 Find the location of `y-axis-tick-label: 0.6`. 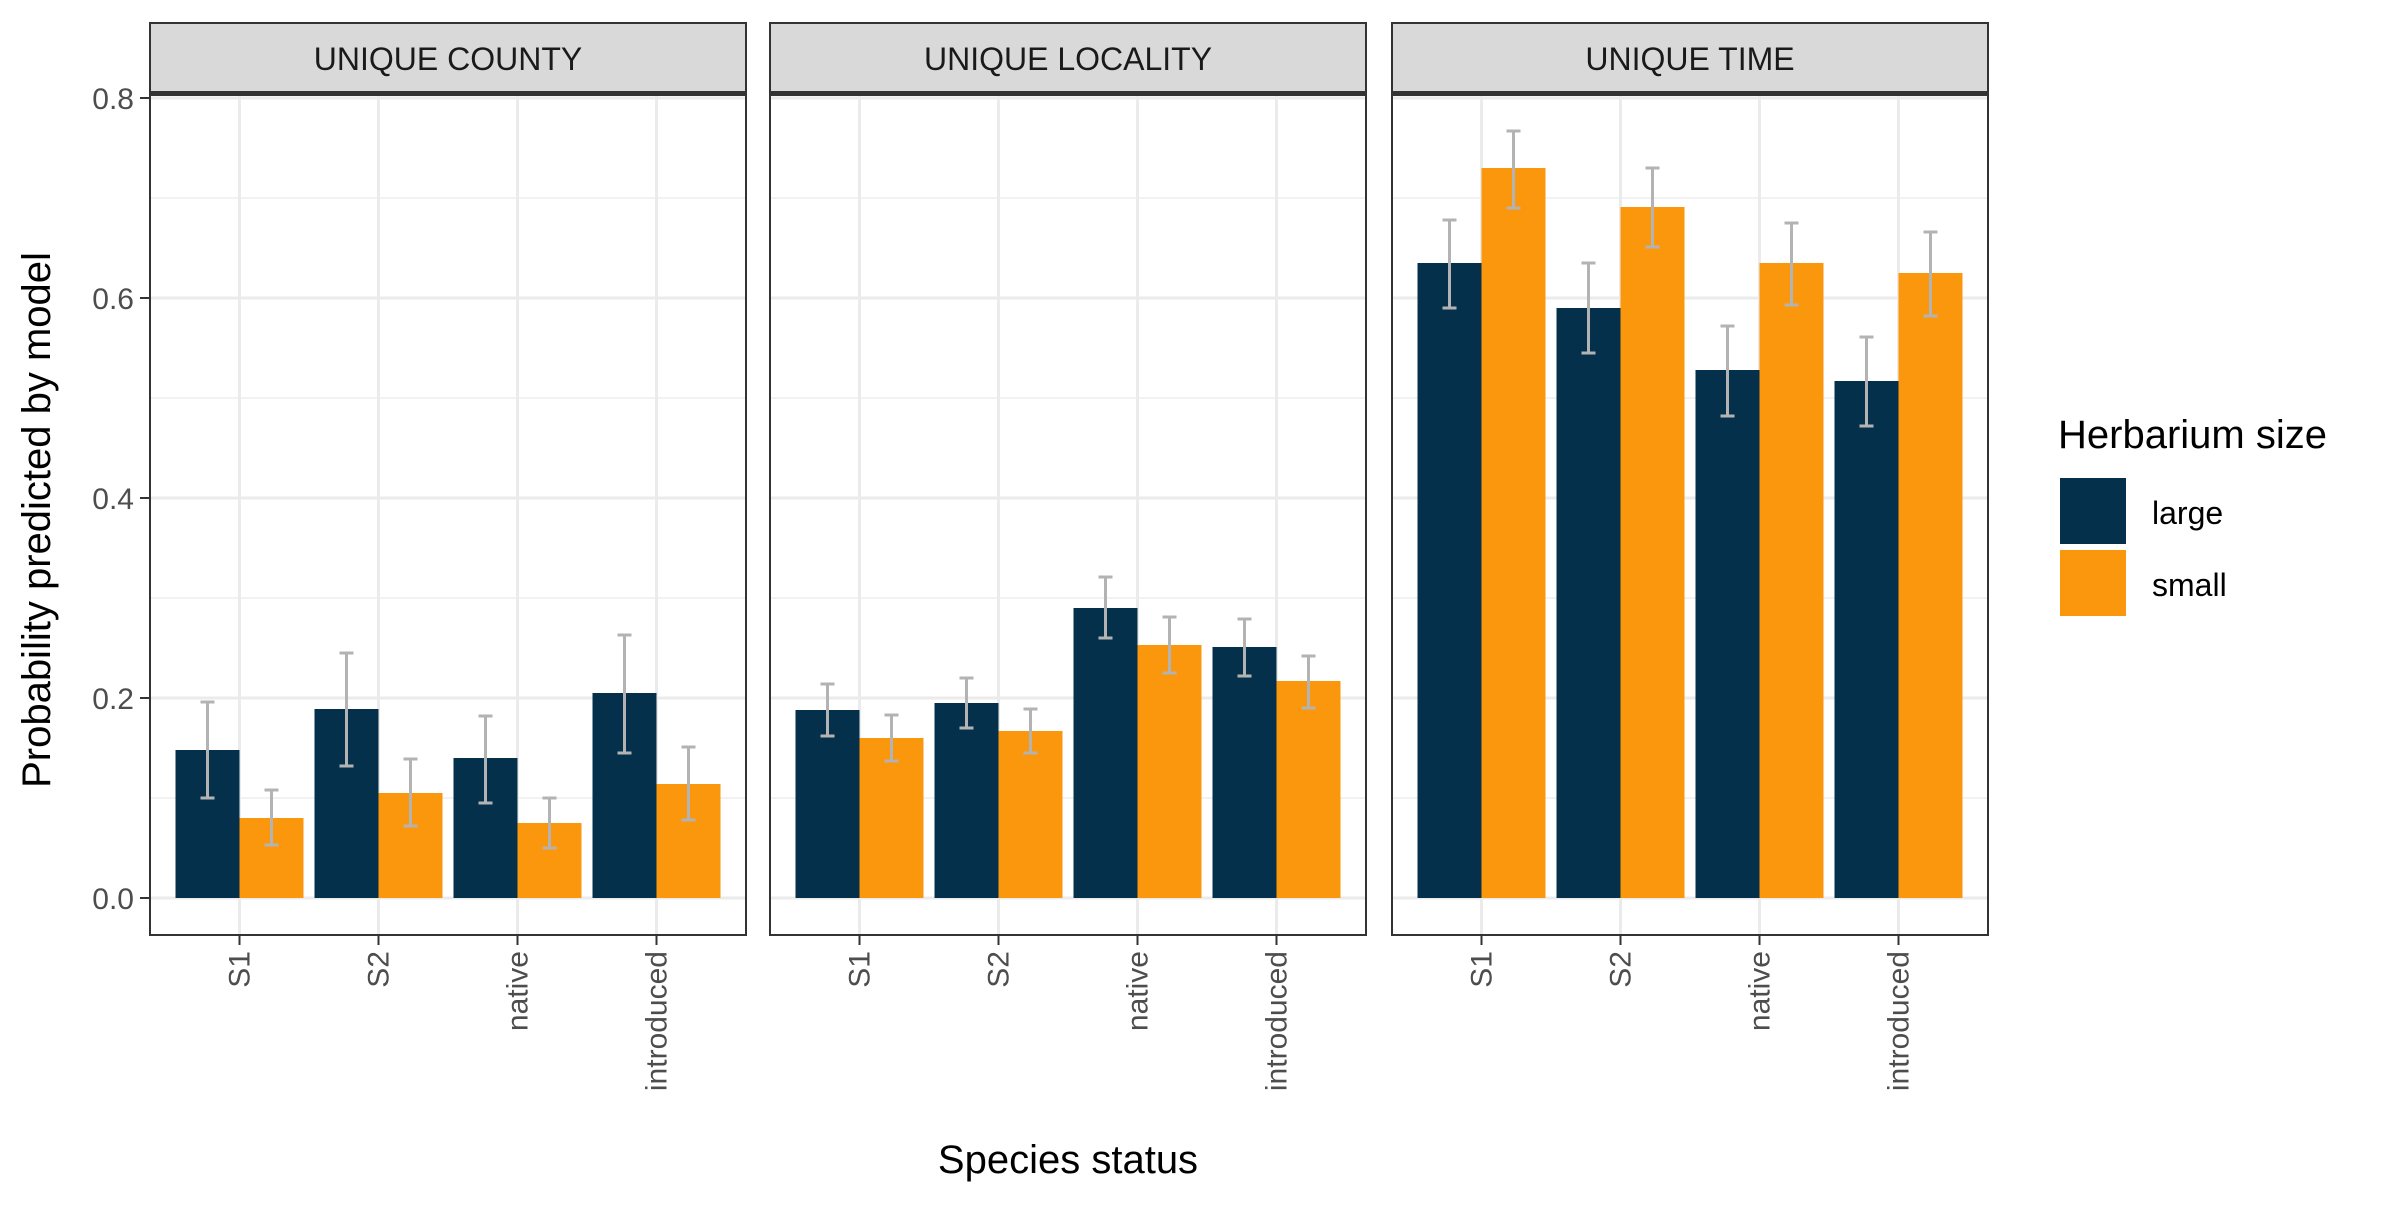

y-axis-tick-label: 0.6 is located at coordinates (113, 299).